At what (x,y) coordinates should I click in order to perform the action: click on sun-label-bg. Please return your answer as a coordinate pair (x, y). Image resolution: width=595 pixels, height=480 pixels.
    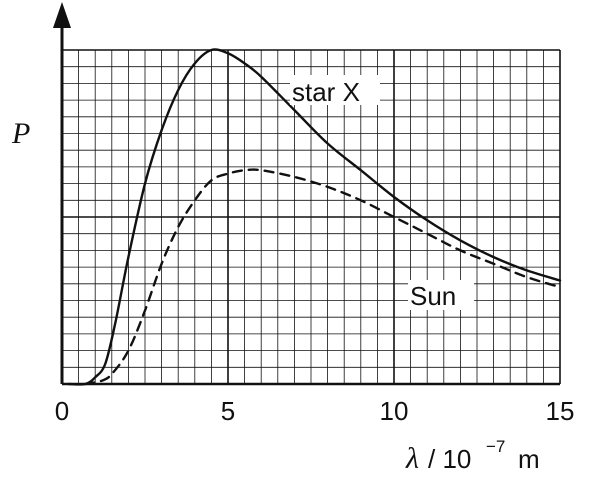
    Looking at the image, I should click on (441, 295).